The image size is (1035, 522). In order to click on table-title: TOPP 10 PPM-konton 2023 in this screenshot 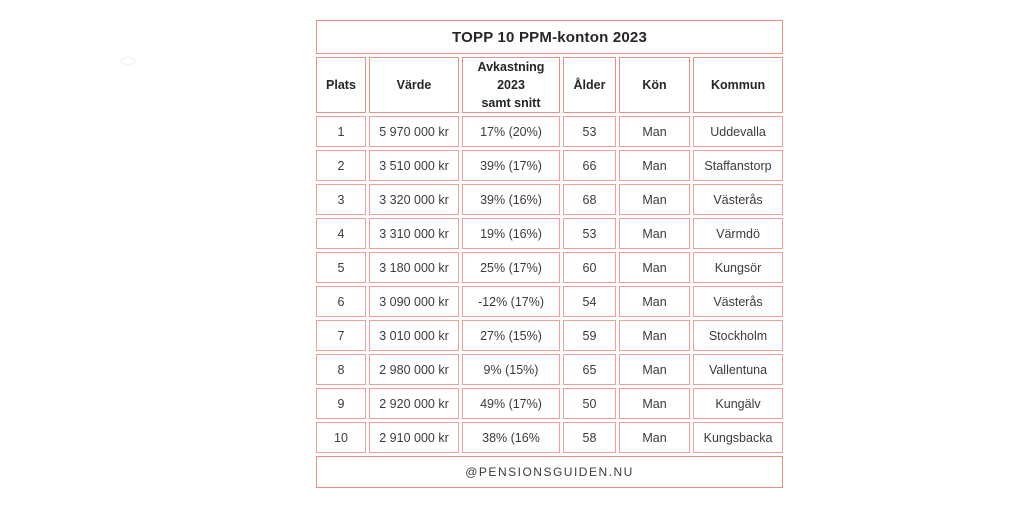, I will do `click(550, 37)`.